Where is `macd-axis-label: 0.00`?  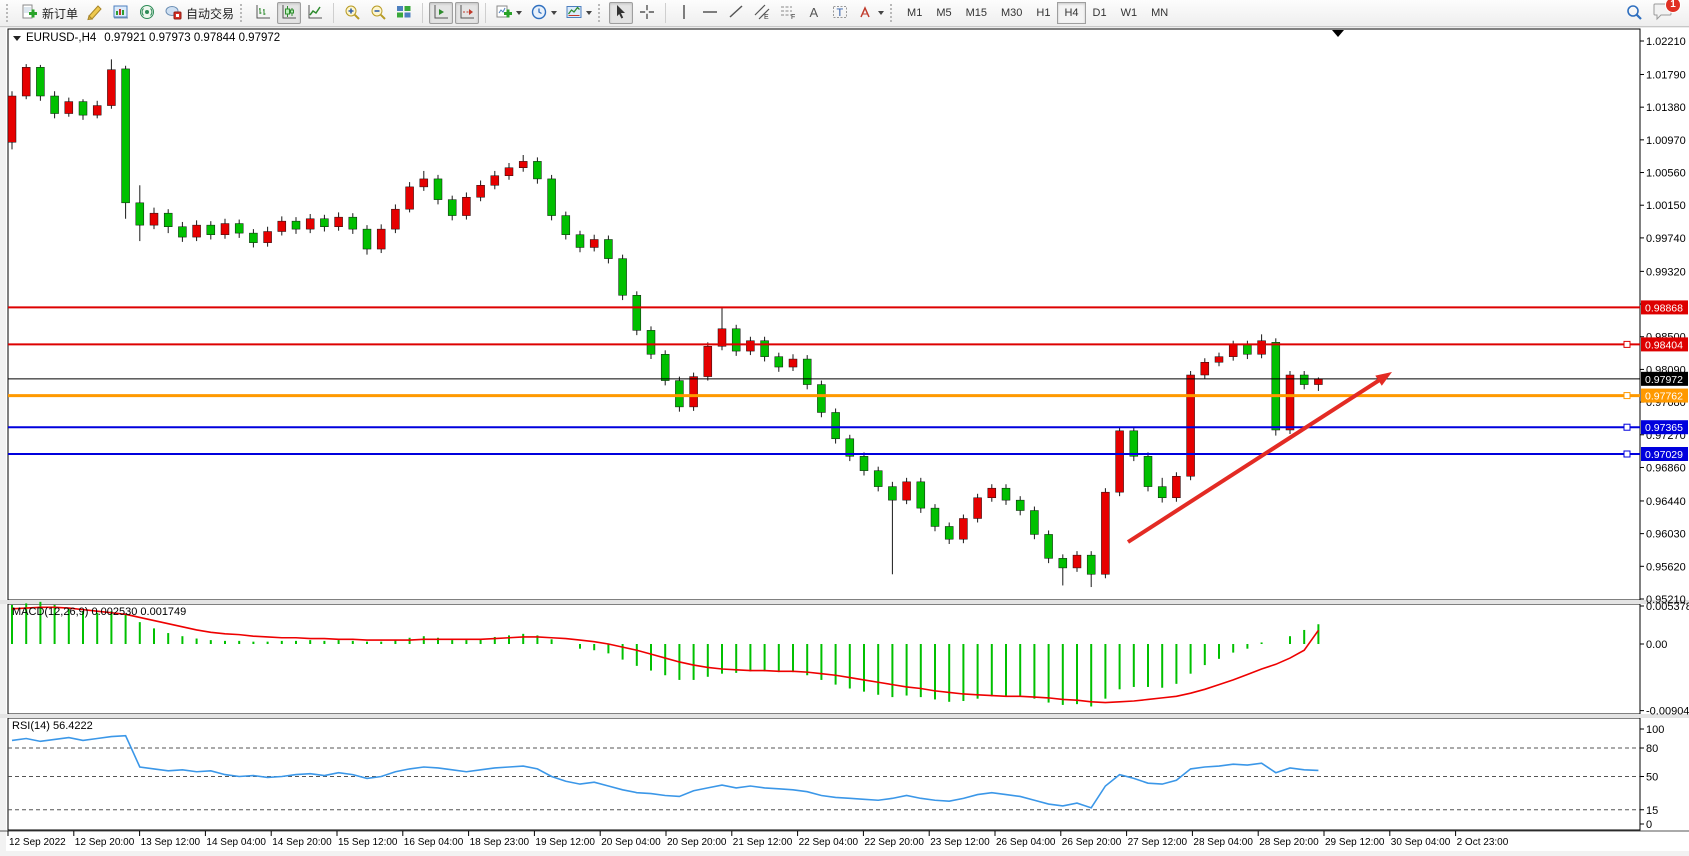 macd-axis-label: 0.00 is located at coordinates (1656, 645).